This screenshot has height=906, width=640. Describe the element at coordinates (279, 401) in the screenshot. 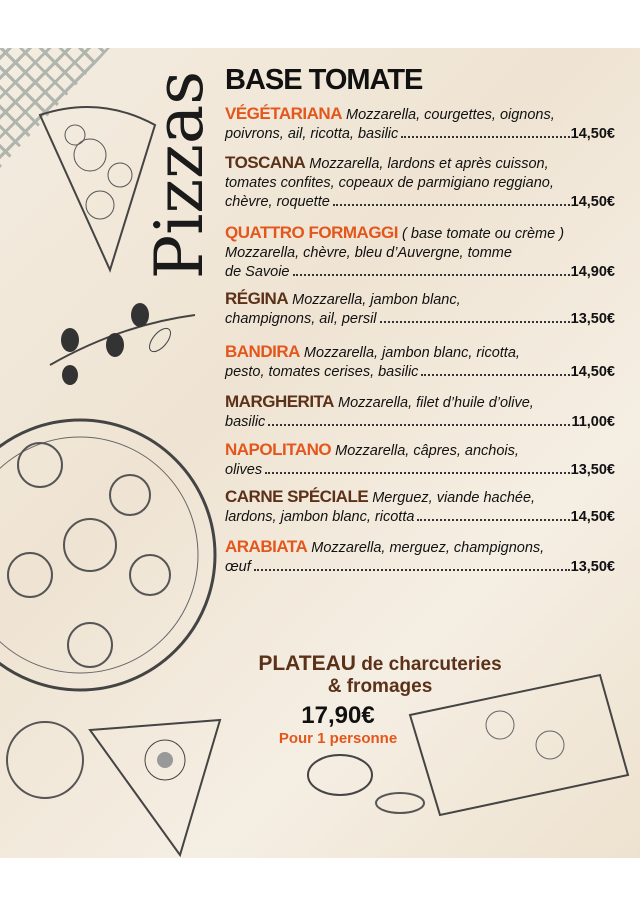

I see `item-name: MARGHERITA` at that location.